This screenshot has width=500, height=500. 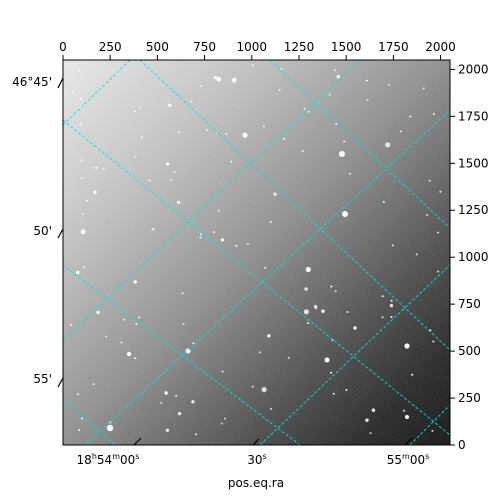 What do you see at coordinates (469, 351) in the screenshot?
I see `y-tick-label: 500` at bounding box center [469, 351].